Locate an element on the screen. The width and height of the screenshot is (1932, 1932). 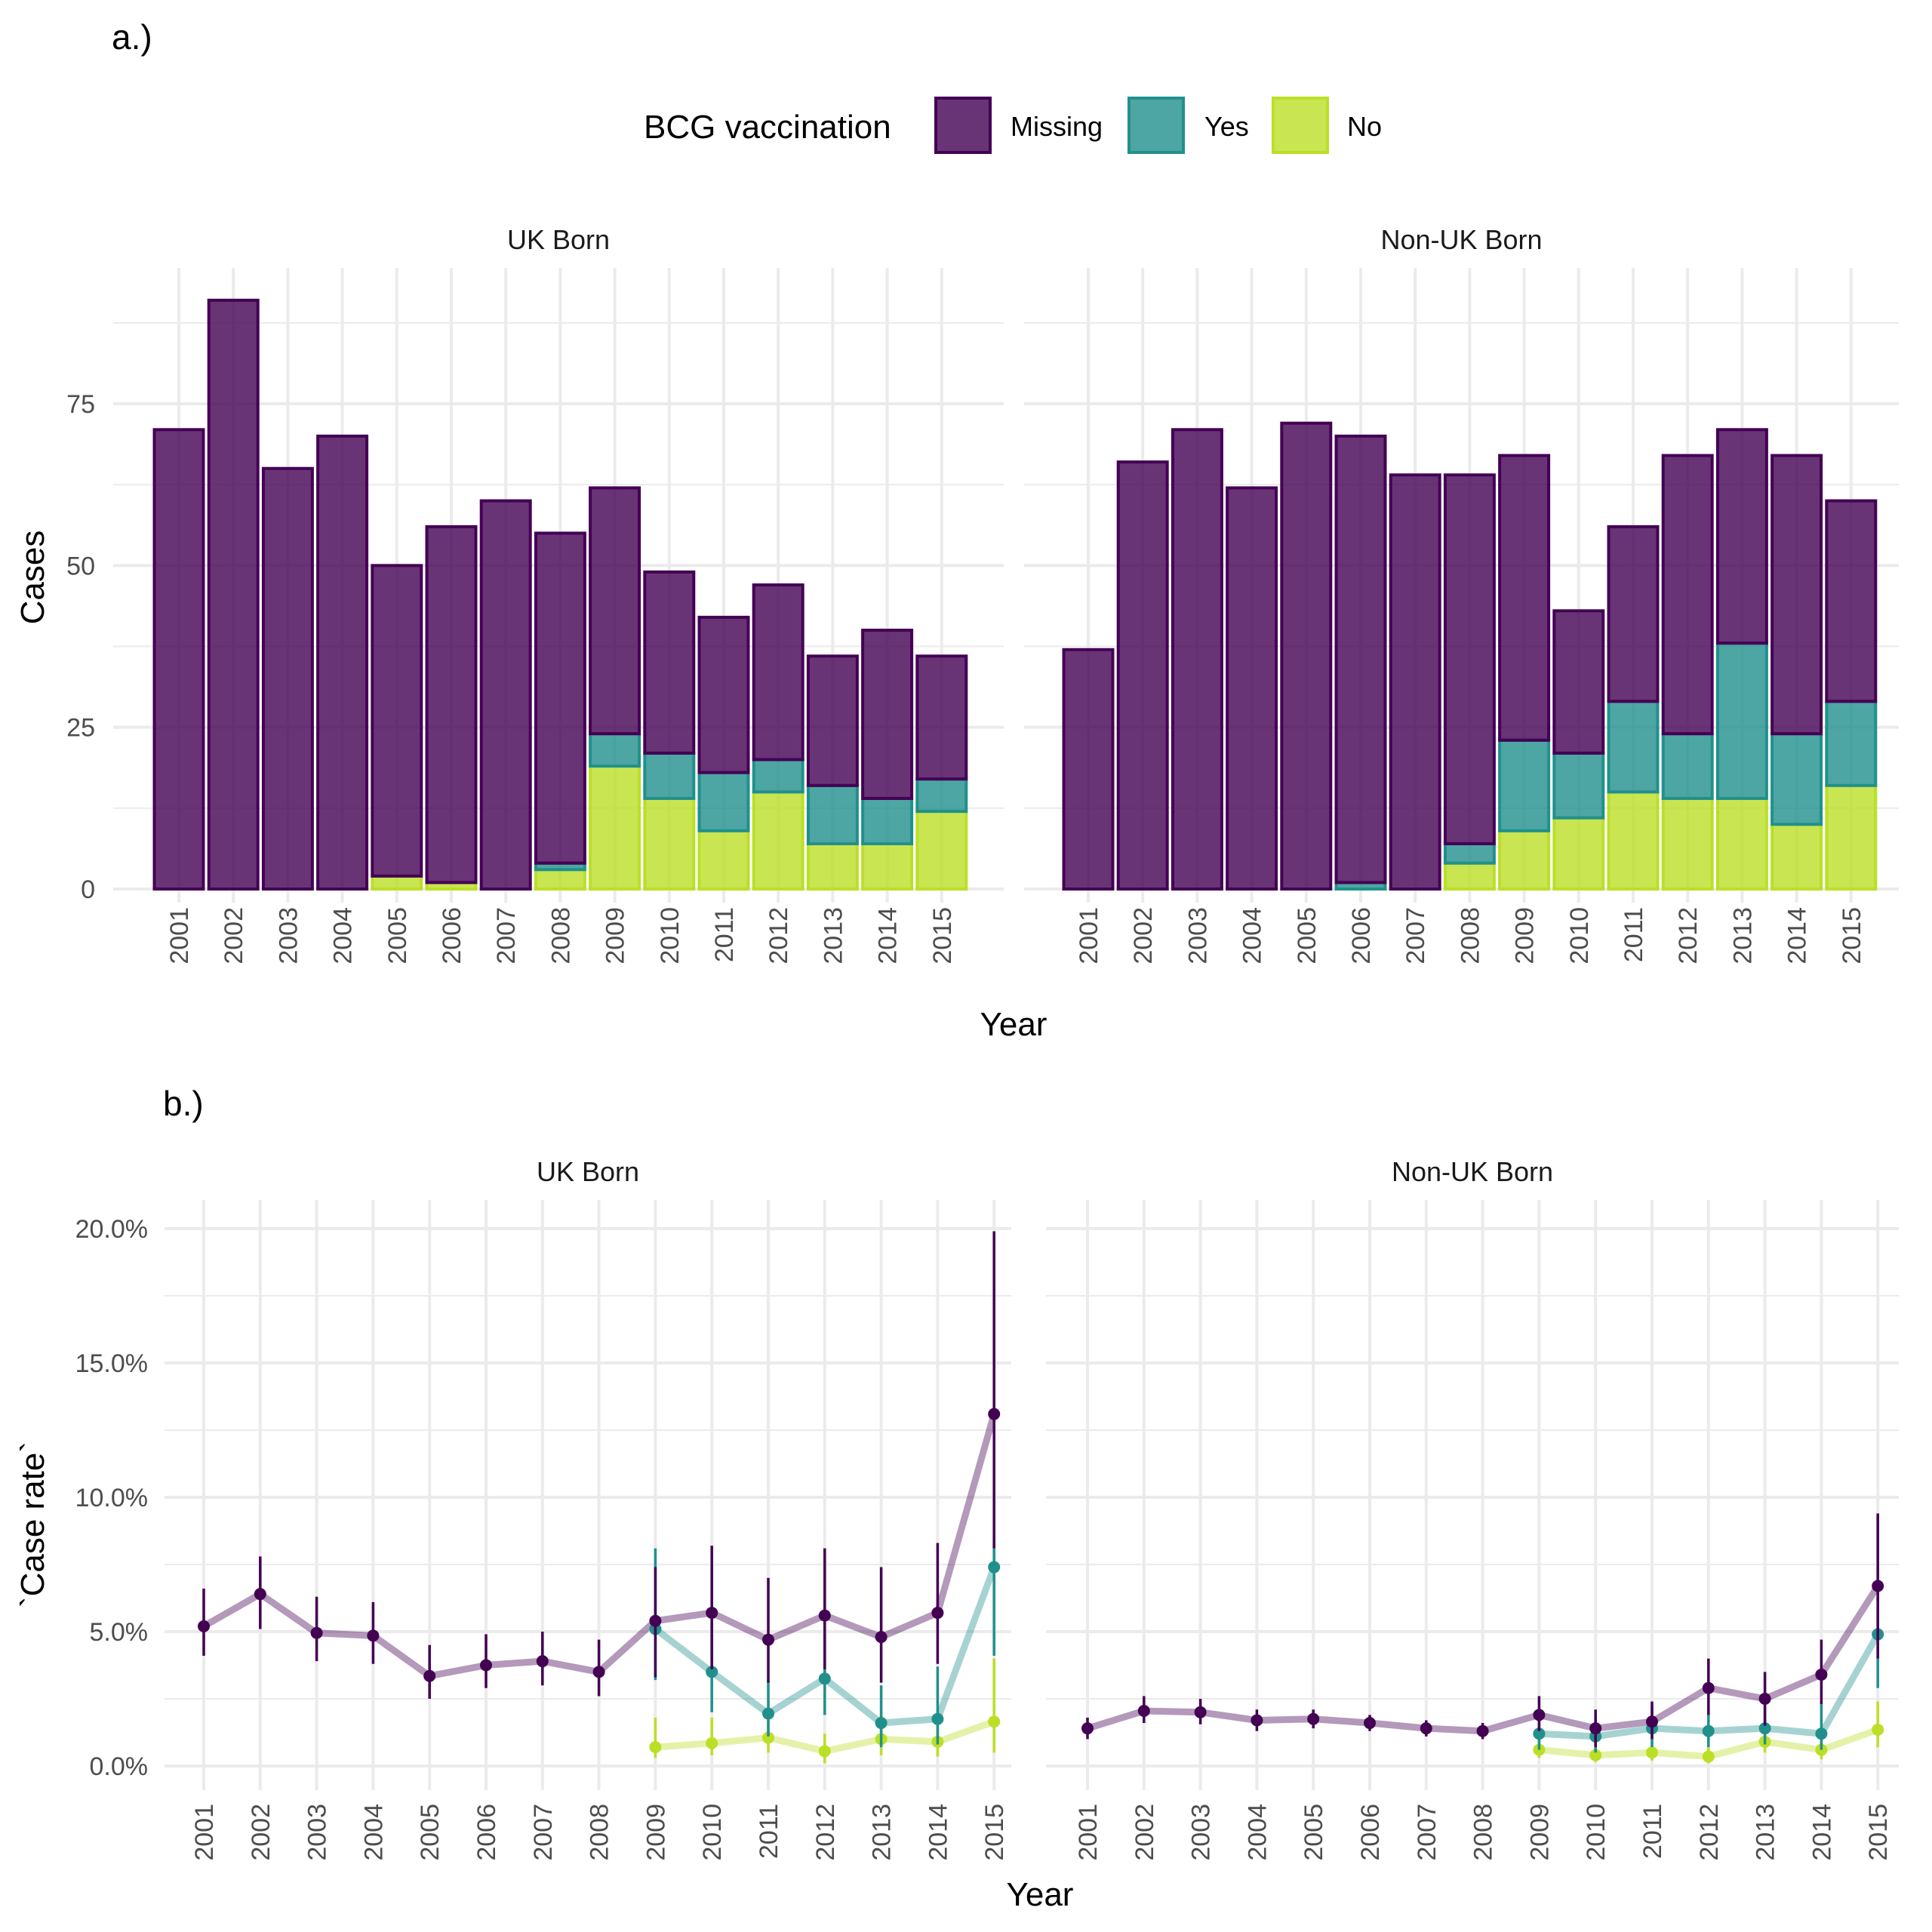
bar-missing-2003 is located at coordinates (1197, 659).